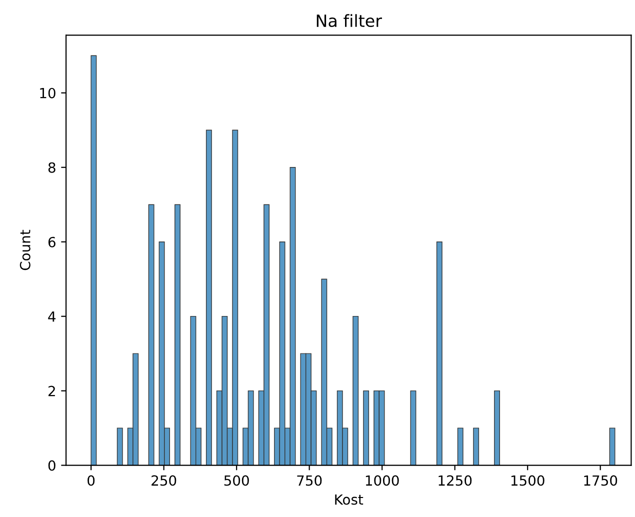 The image size is (635, 517). What do you see at coordinates (309, 480) in the screenshot?
I see `x-tick-label: 750` at bounding box center [309, 480].